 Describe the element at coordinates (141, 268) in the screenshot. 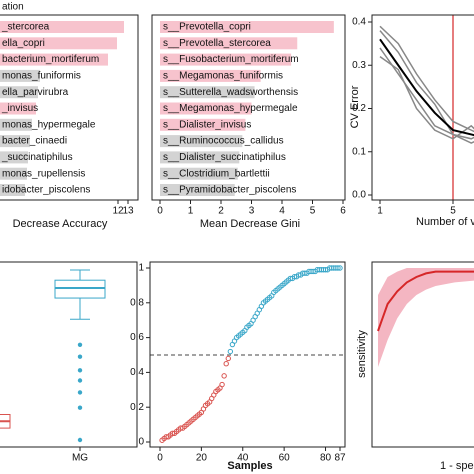

I see `y-tick-label: 1` at that location.